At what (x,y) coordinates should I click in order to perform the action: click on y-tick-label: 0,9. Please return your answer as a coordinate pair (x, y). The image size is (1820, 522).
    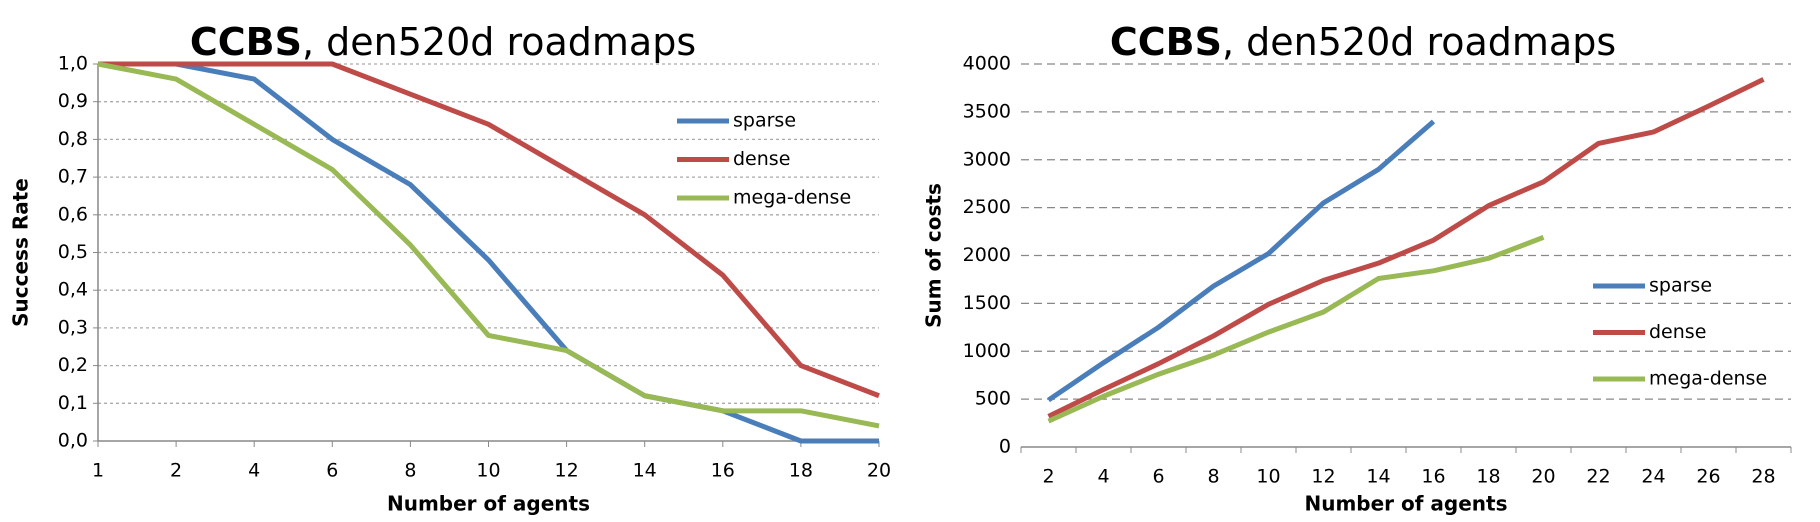
    Looking at the image, I should click on (73, 101).